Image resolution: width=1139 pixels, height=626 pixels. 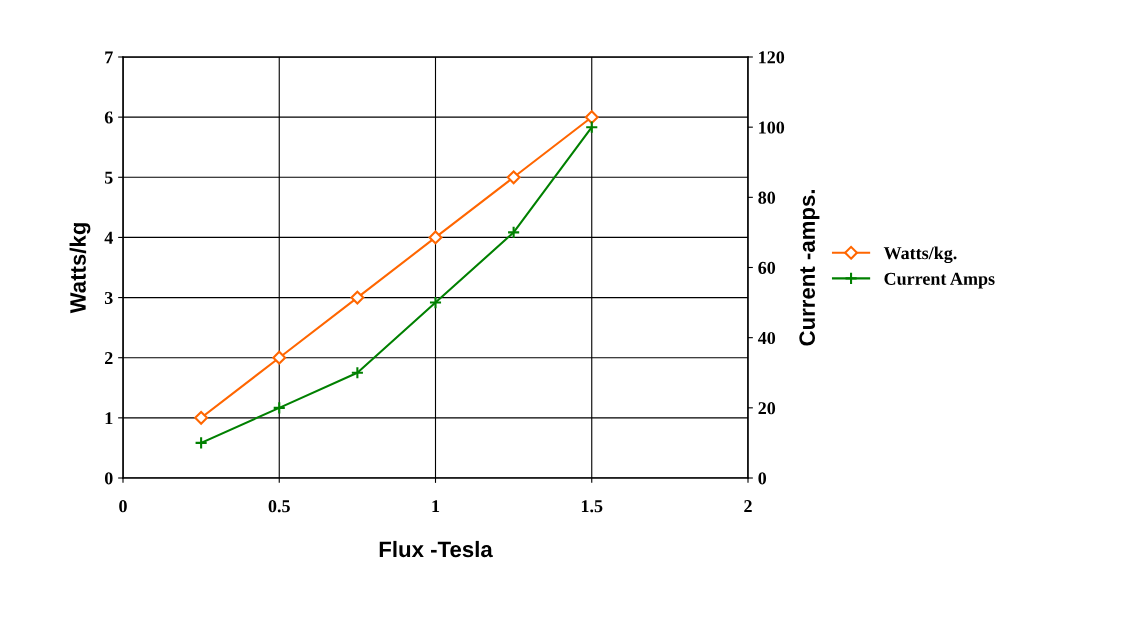 What do you see at coordinates (109, 418) in the screenshot?
I see `y-tick-label: 1` at bounding box center [109, 418].